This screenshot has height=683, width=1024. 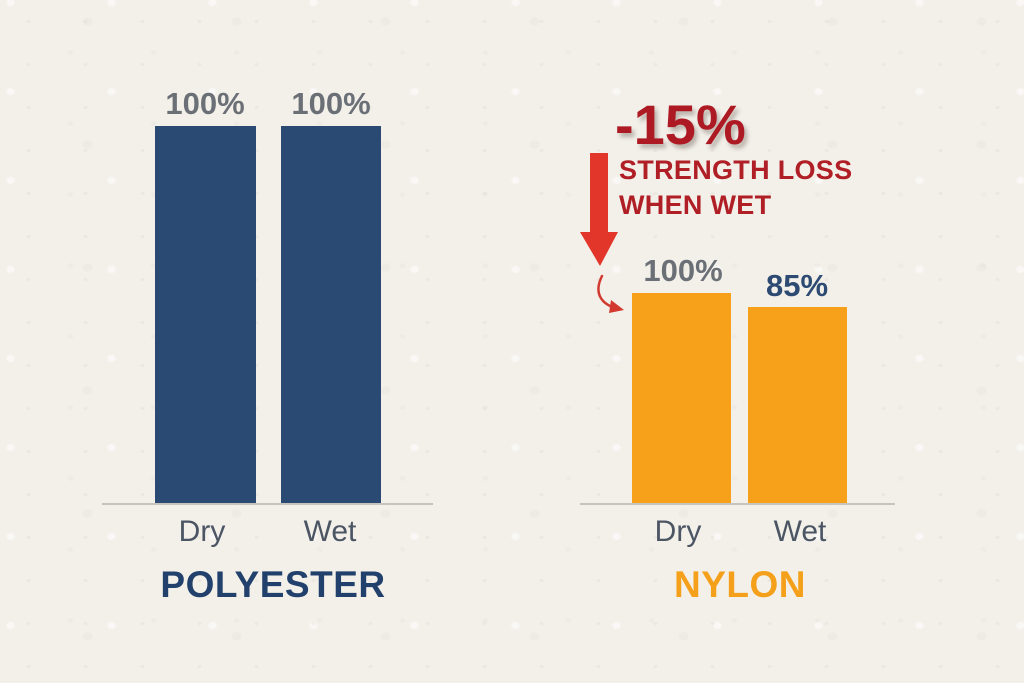 I want to click on annotation-text-line2: WHEN WET, so click(x=695, y=205).